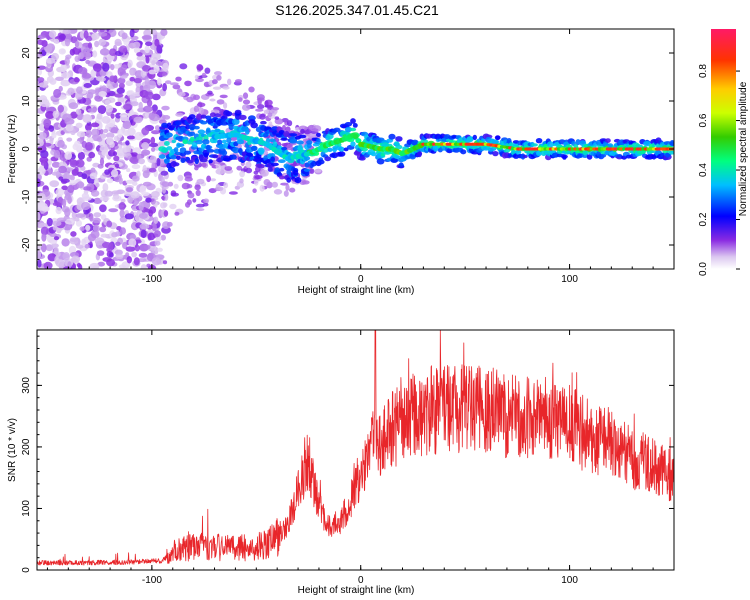 Image resolution: width=750 pixels, height=600 pixels. I want to click on spectrogram-xtick-label: 100, so click(569, 279).